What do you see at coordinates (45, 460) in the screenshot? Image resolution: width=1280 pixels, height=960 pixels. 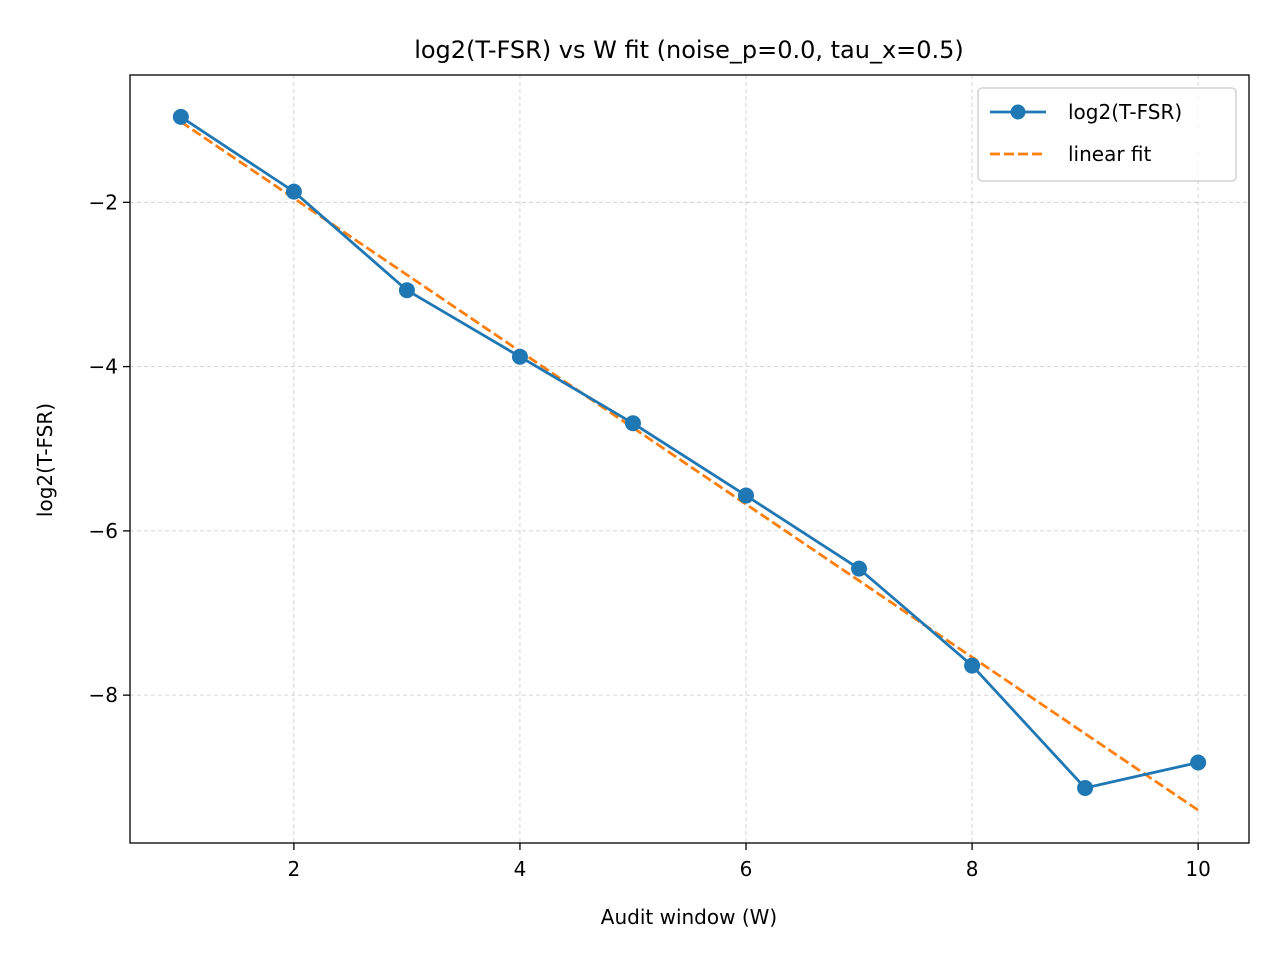 I see `y-axis-label: log2(T-FSR)` at bounding box center [45, 460].